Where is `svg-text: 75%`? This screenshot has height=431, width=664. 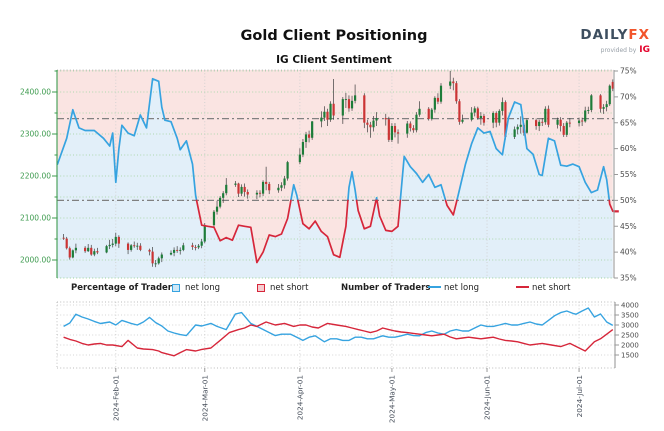 svg-text: 75% is located at coordinates (628, 71).